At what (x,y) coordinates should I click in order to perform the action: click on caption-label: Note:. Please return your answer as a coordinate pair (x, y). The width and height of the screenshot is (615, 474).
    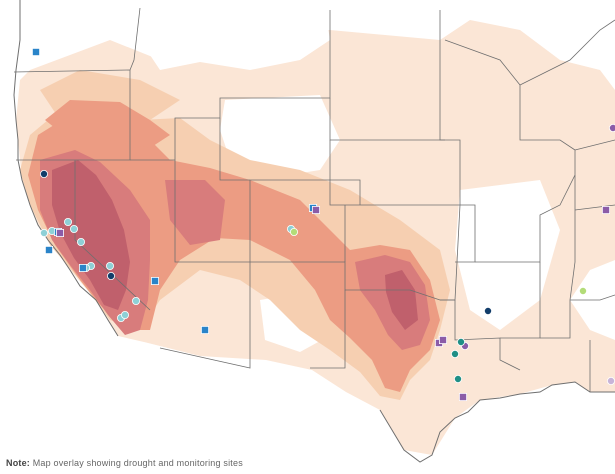
    Looking at the image, I should click on (18, 463).